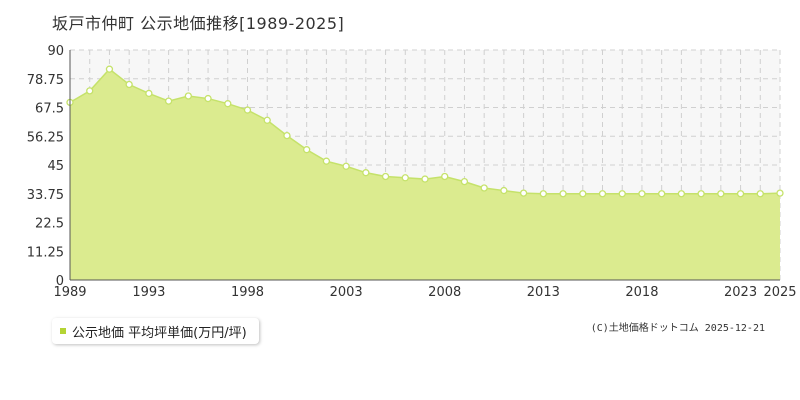 The width and height of the screenshot is (800, 400). I want to click on y-tick-label: 90, so click(55, 51).